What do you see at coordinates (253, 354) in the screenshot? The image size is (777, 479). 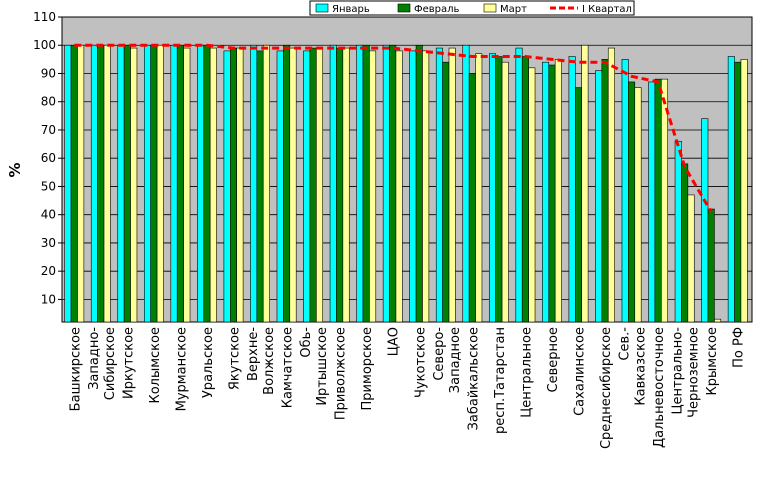 I see `x-tick-label: Верхне-` at bounding box center [253, 354].